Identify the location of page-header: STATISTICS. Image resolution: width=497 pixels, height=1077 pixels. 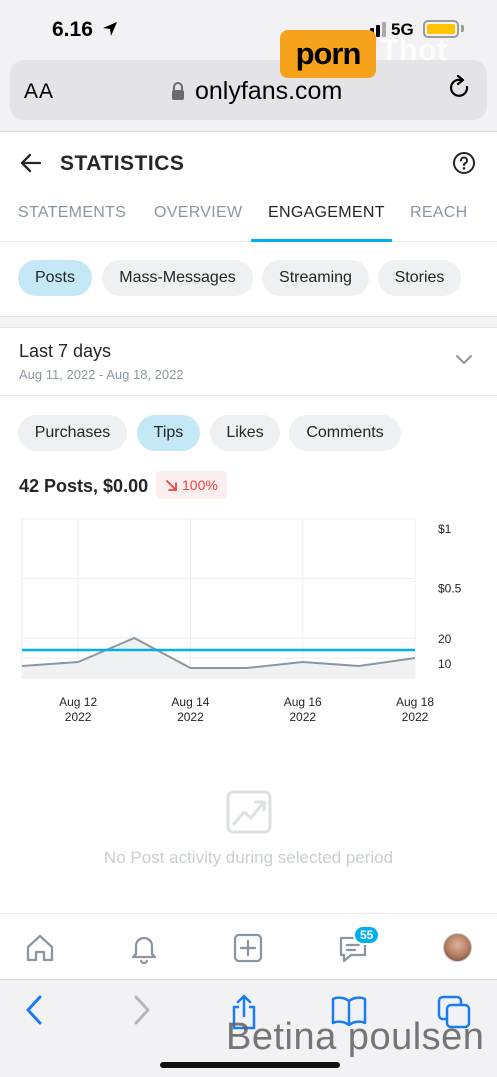
(248, 163).